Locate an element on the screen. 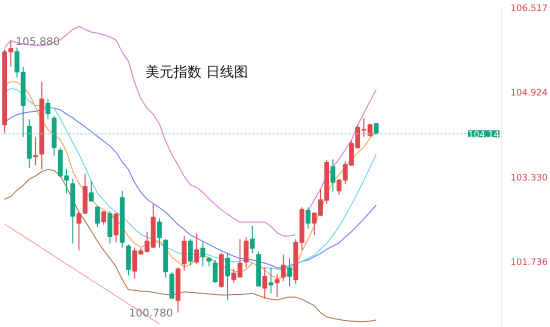  y-tick-label: 106.517 is located at coordinates (529, 9).